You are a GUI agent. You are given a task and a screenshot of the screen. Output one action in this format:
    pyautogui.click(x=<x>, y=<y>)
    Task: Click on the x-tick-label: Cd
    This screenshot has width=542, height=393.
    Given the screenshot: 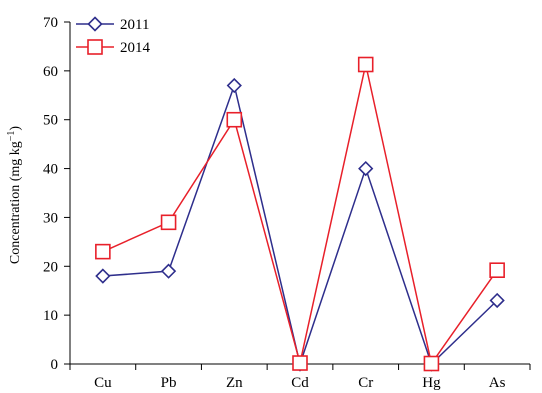 What is the action you would take?
    pyautogui.click(x=300, y=383)
    